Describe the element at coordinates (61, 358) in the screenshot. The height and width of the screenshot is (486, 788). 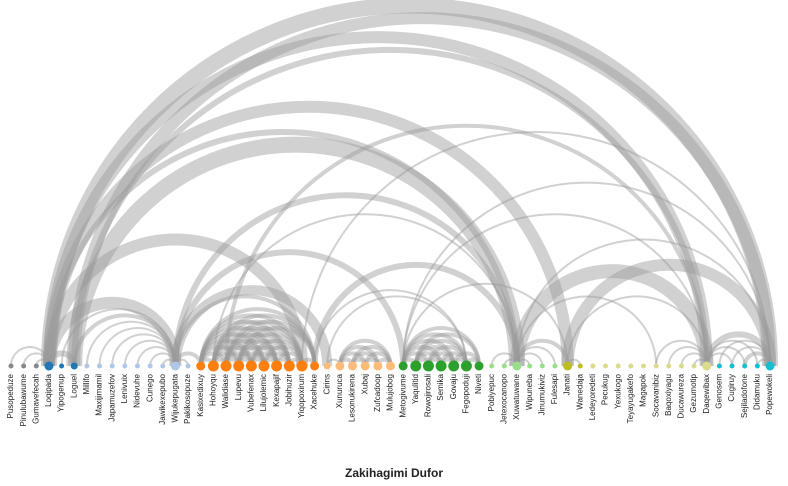
I see `arc-Loqipada-Loguel` at that location.